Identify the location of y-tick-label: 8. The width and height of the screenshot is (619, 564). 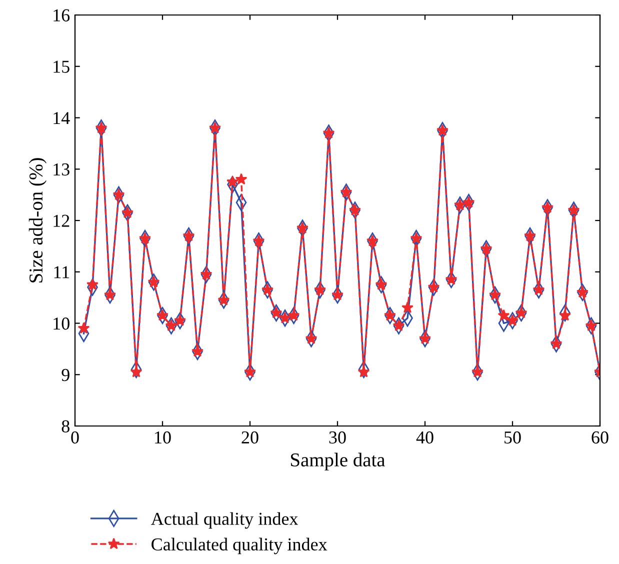
(66, 426).